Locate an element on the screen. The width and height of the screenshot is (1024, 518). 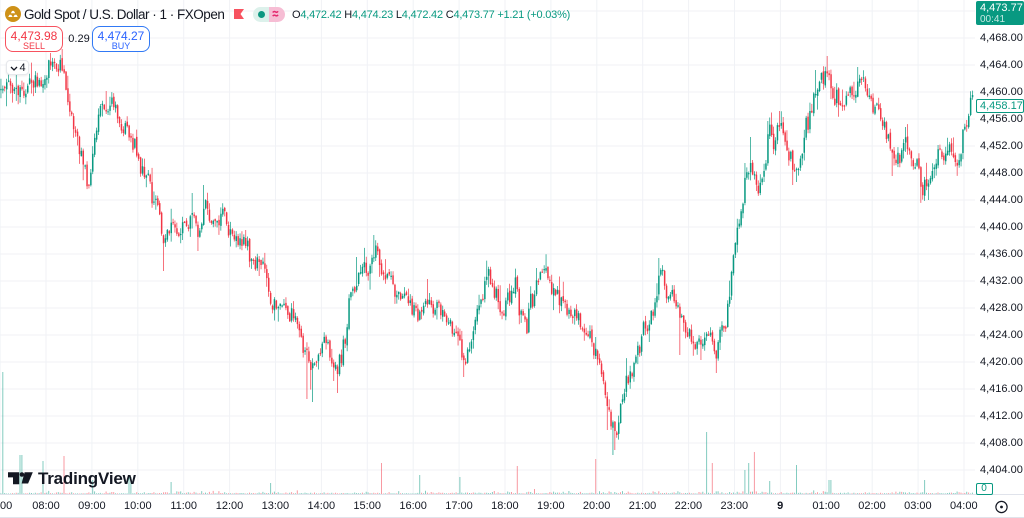
svg-text: TradingView is located at coordinates (87, 478).